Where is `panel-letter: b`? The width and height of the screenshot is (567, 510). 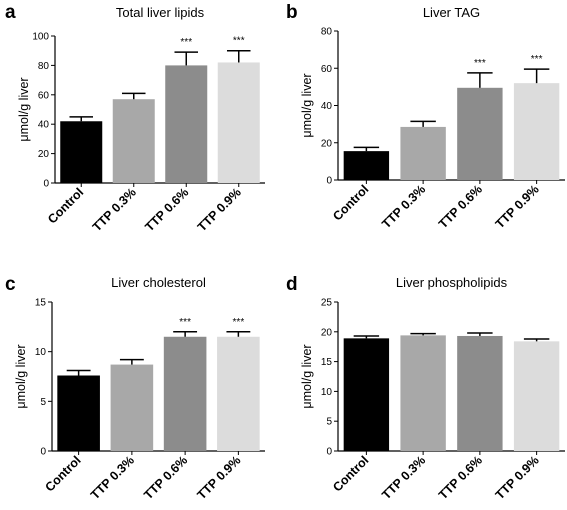 panel-letter: b is located at coordinates (292, 12).